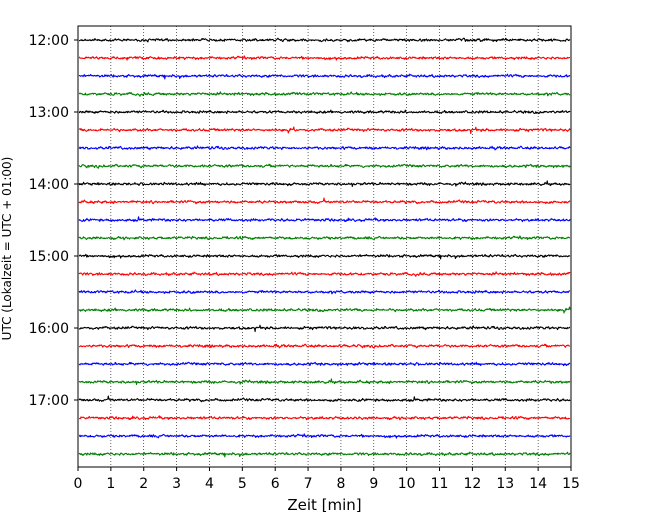 This screenshot has height=520, width=650. Describe the element at coordinates (49, 185) in the screenshot. I see `y-tick-label: 14:00` at that location.